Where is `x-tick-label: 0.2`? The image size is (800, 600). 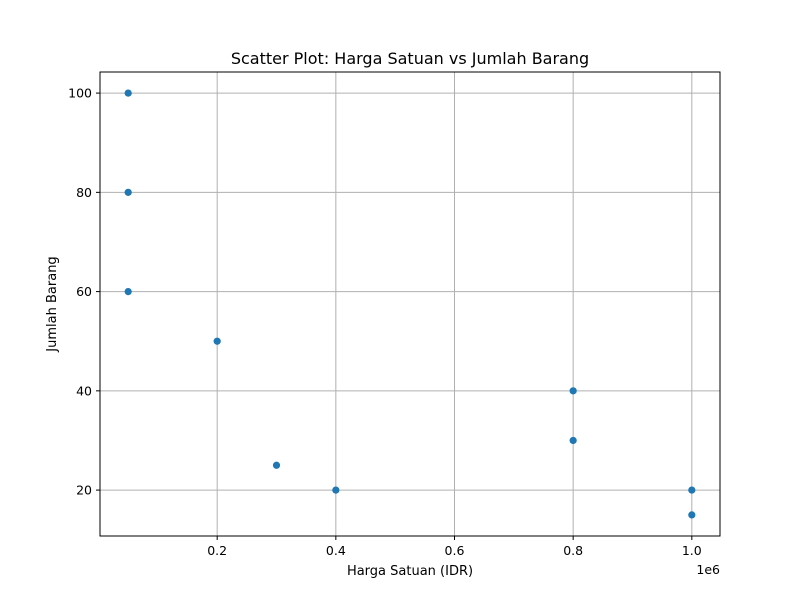
x-tick-label: 0.2 is located at coordinates (217, 550).